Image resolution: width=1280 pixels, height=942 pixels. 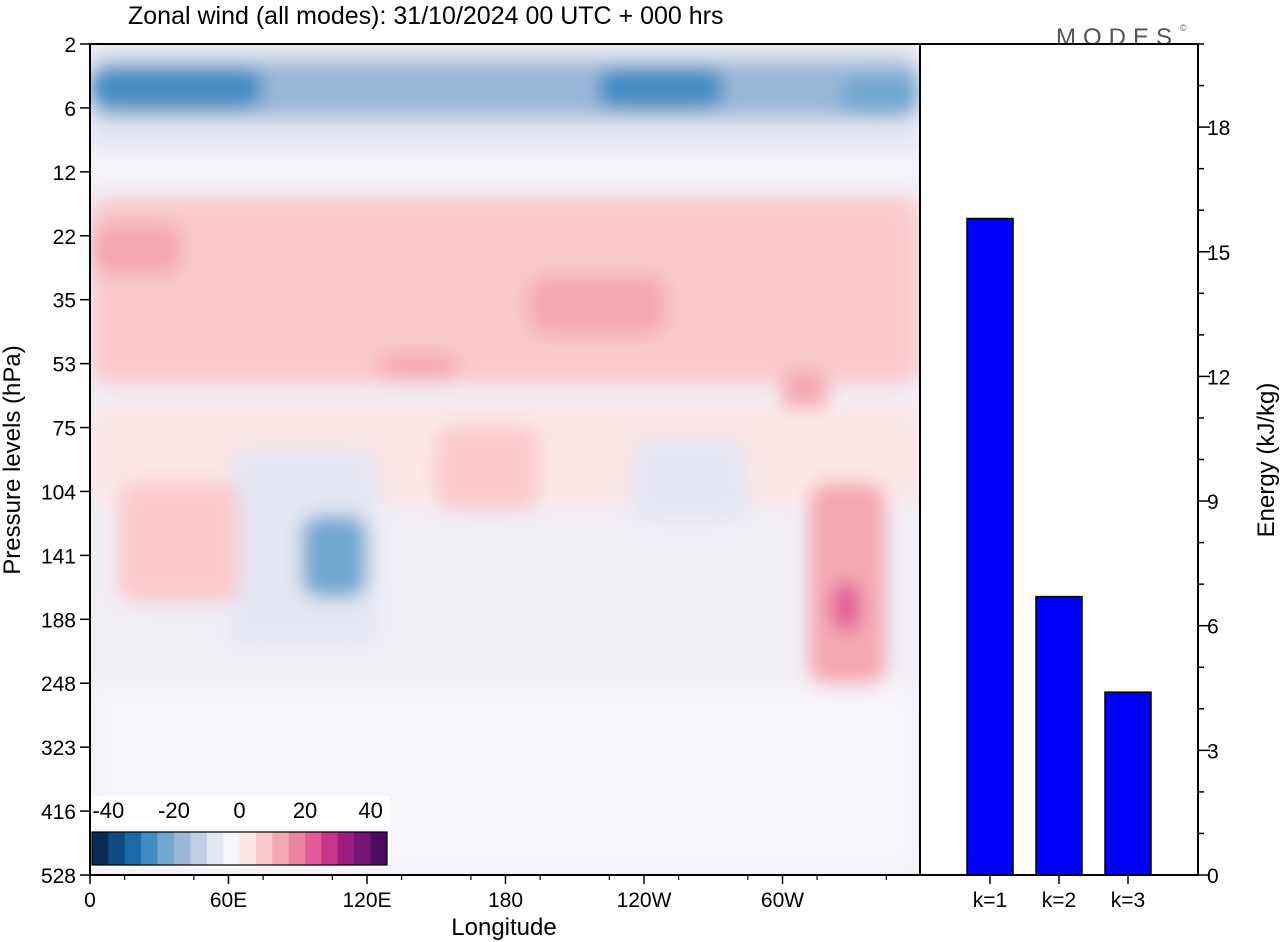 I want to click on y-tick-label: 141, so click(x=58, y=556).